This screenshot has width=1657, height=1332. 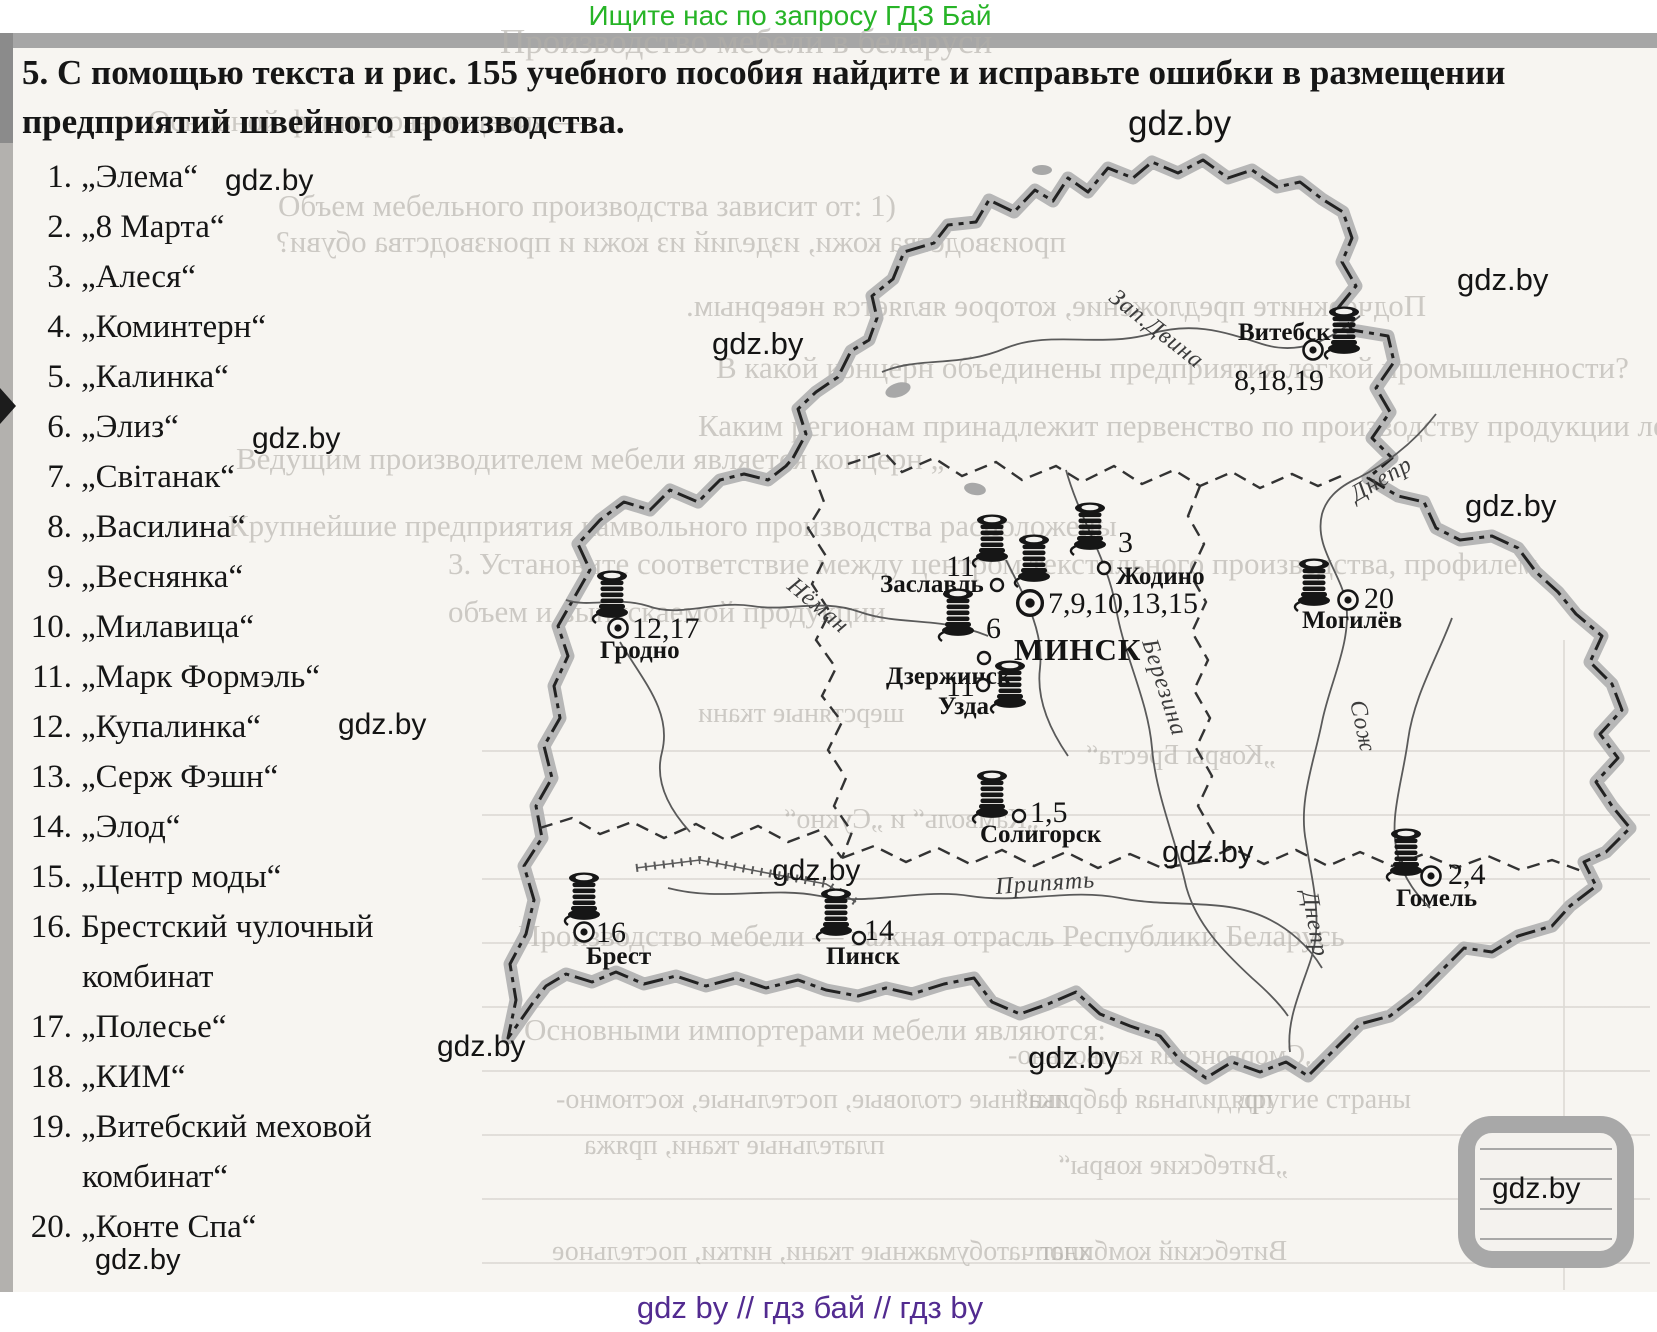 What do you see at coordinates (618, 628) in the screenshot?
I see `city-marker-grodno` at bounding box center [618, 628].